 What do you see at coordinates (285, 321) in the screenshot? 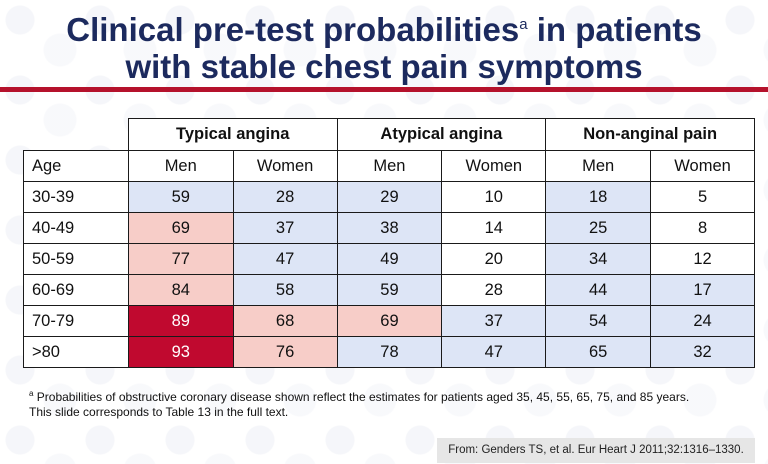
I see `value-cell: 68` at bounding box center [285, 321].